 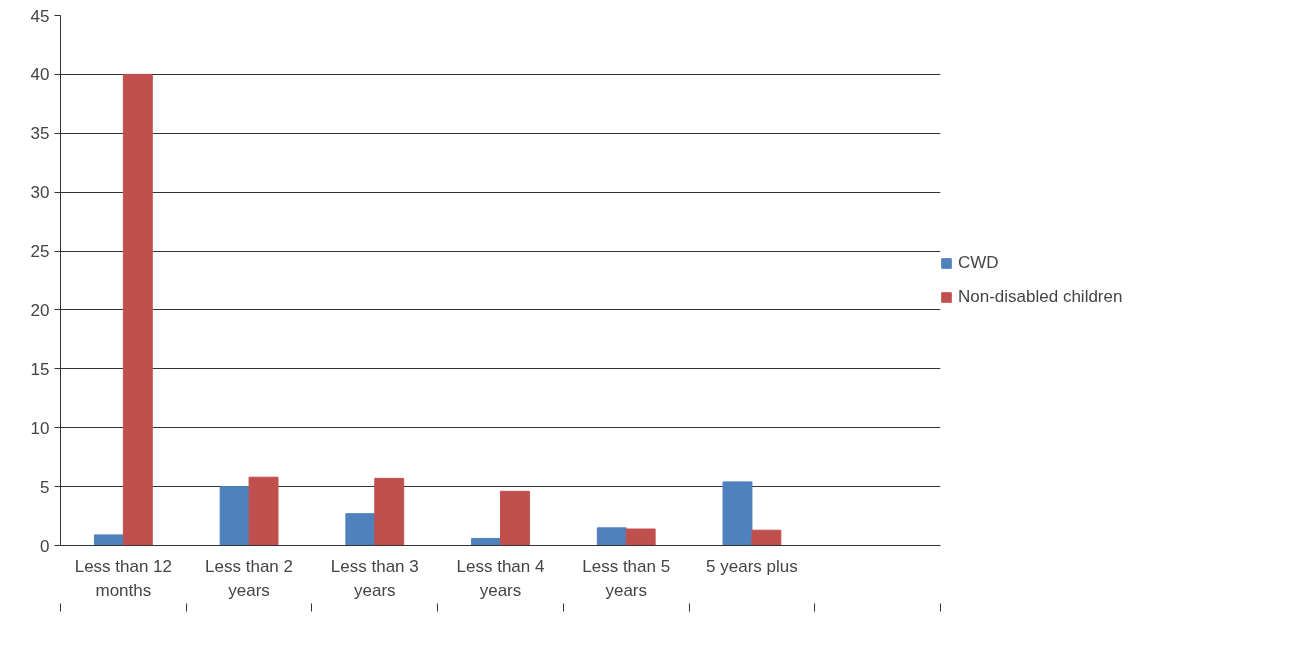 I want to click on y-tick-label: 15, so click(x=40, y=369).